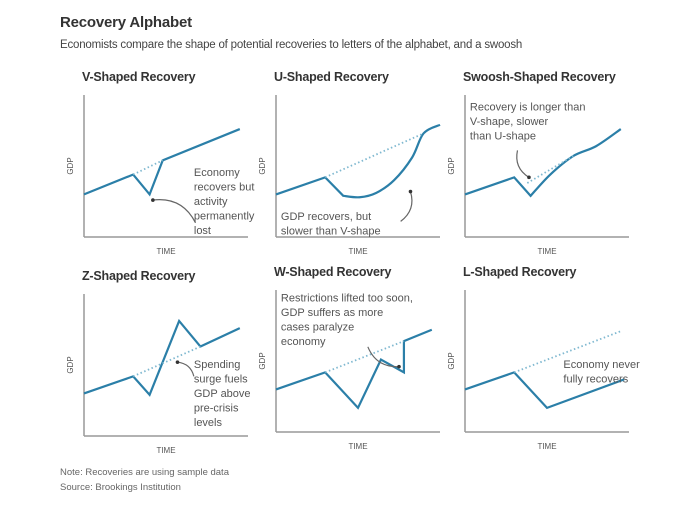  What do you see at coordinates (347, 298) in the screenshot?
I see `annotation-text: Restrictions lifted too soon,` at bounding box center [347, 298].